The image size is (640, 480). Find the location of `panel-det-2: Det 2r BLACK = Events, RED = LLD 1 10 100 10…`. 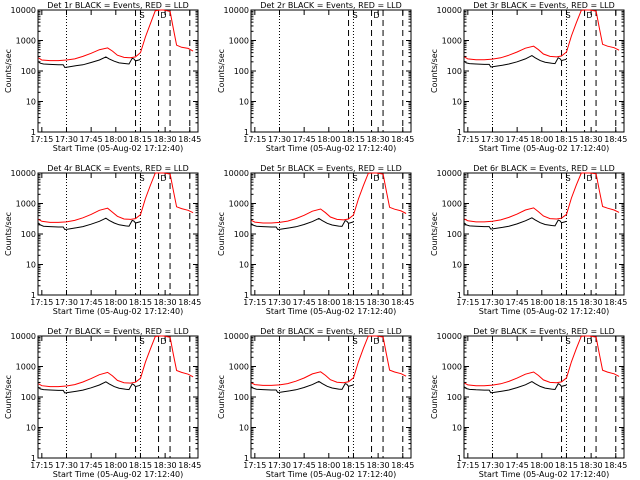

panel-det-2: Det 2r BLACK = Events, RED = LLD 1 10 100 10… is located at coordinates (315, 77).